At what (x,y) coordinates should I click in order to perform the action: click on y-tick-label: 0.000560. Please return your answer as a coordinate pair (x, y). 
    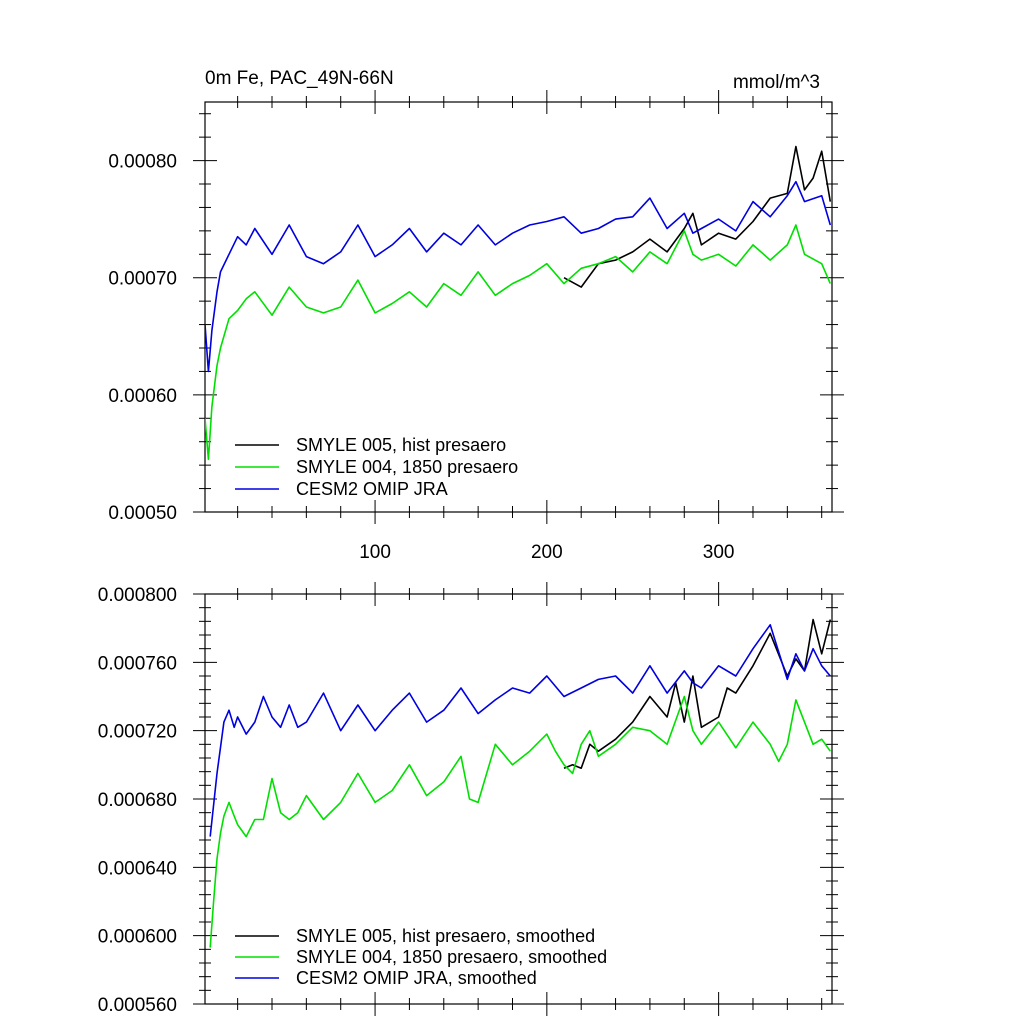
    Looking at the image, I should click on (137, 1005).